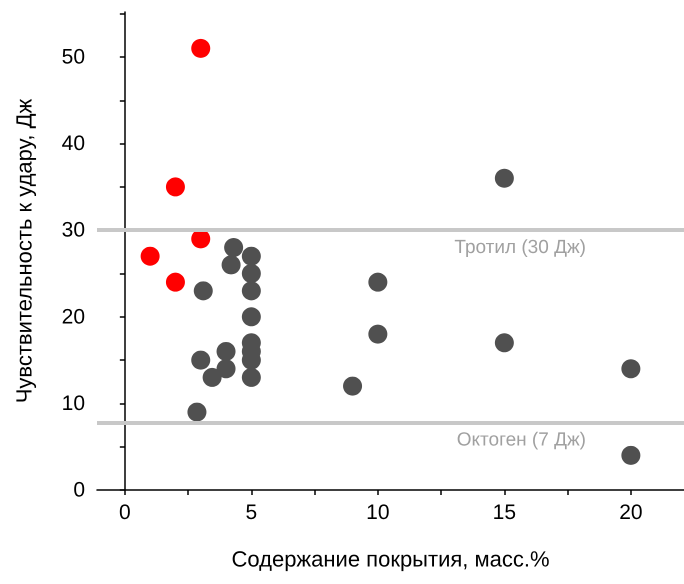  Describe the element at coordinates (24, 251) in the screenshot. I see `y-axis-title: Чувствительность к удару, Дж` at that location.